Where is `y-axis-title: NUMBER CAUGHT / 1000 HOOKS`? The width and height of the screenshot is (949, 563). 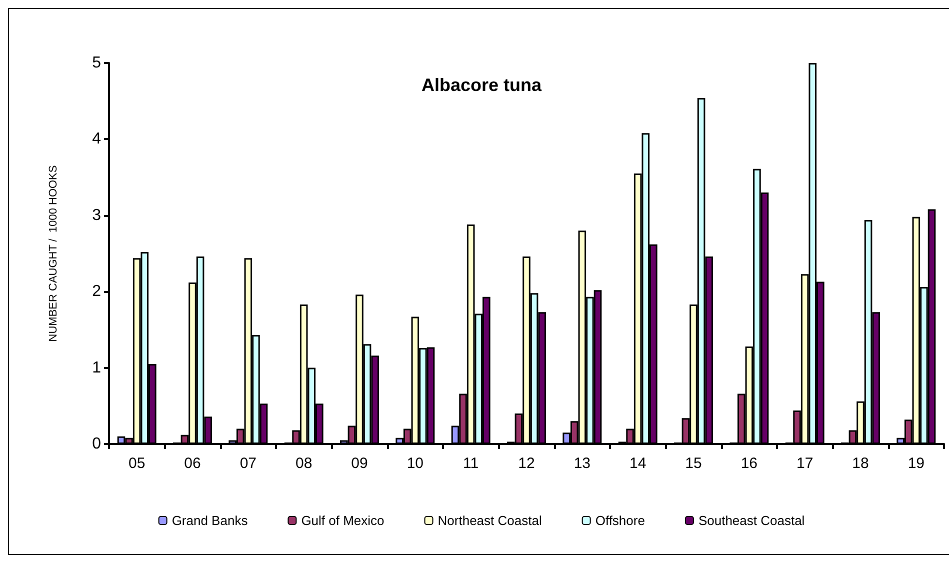 y-axis-title: NUMBER CAUGHT / 1000 HOOKS is located at coordinates (54, 253).